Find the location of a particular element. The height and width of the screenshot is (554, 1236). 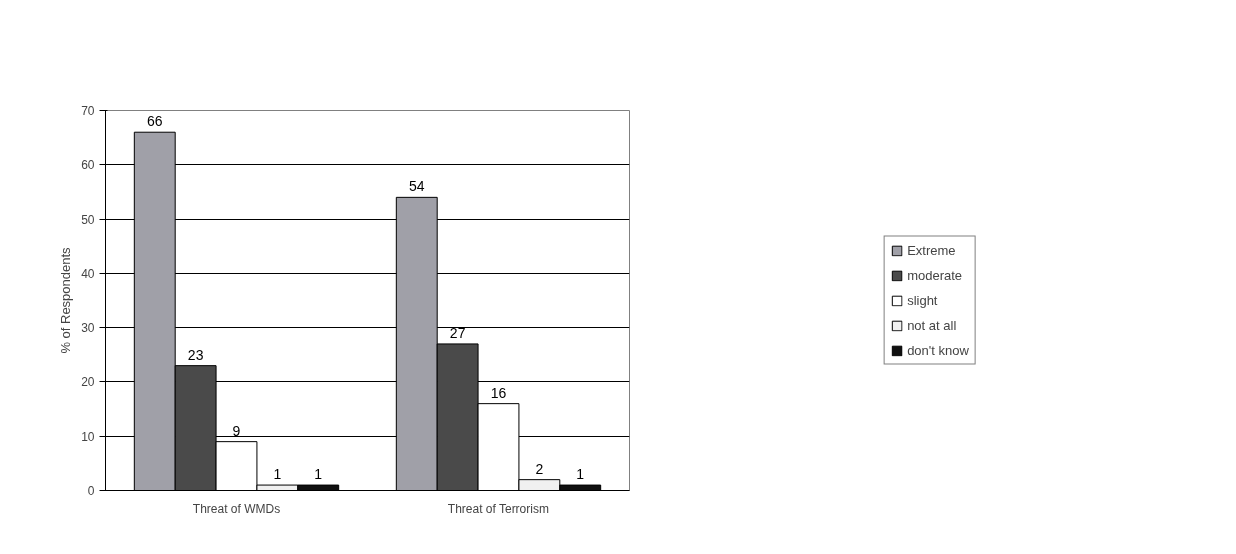

y-tick-label: 30 is located at coordinates (88, 328).